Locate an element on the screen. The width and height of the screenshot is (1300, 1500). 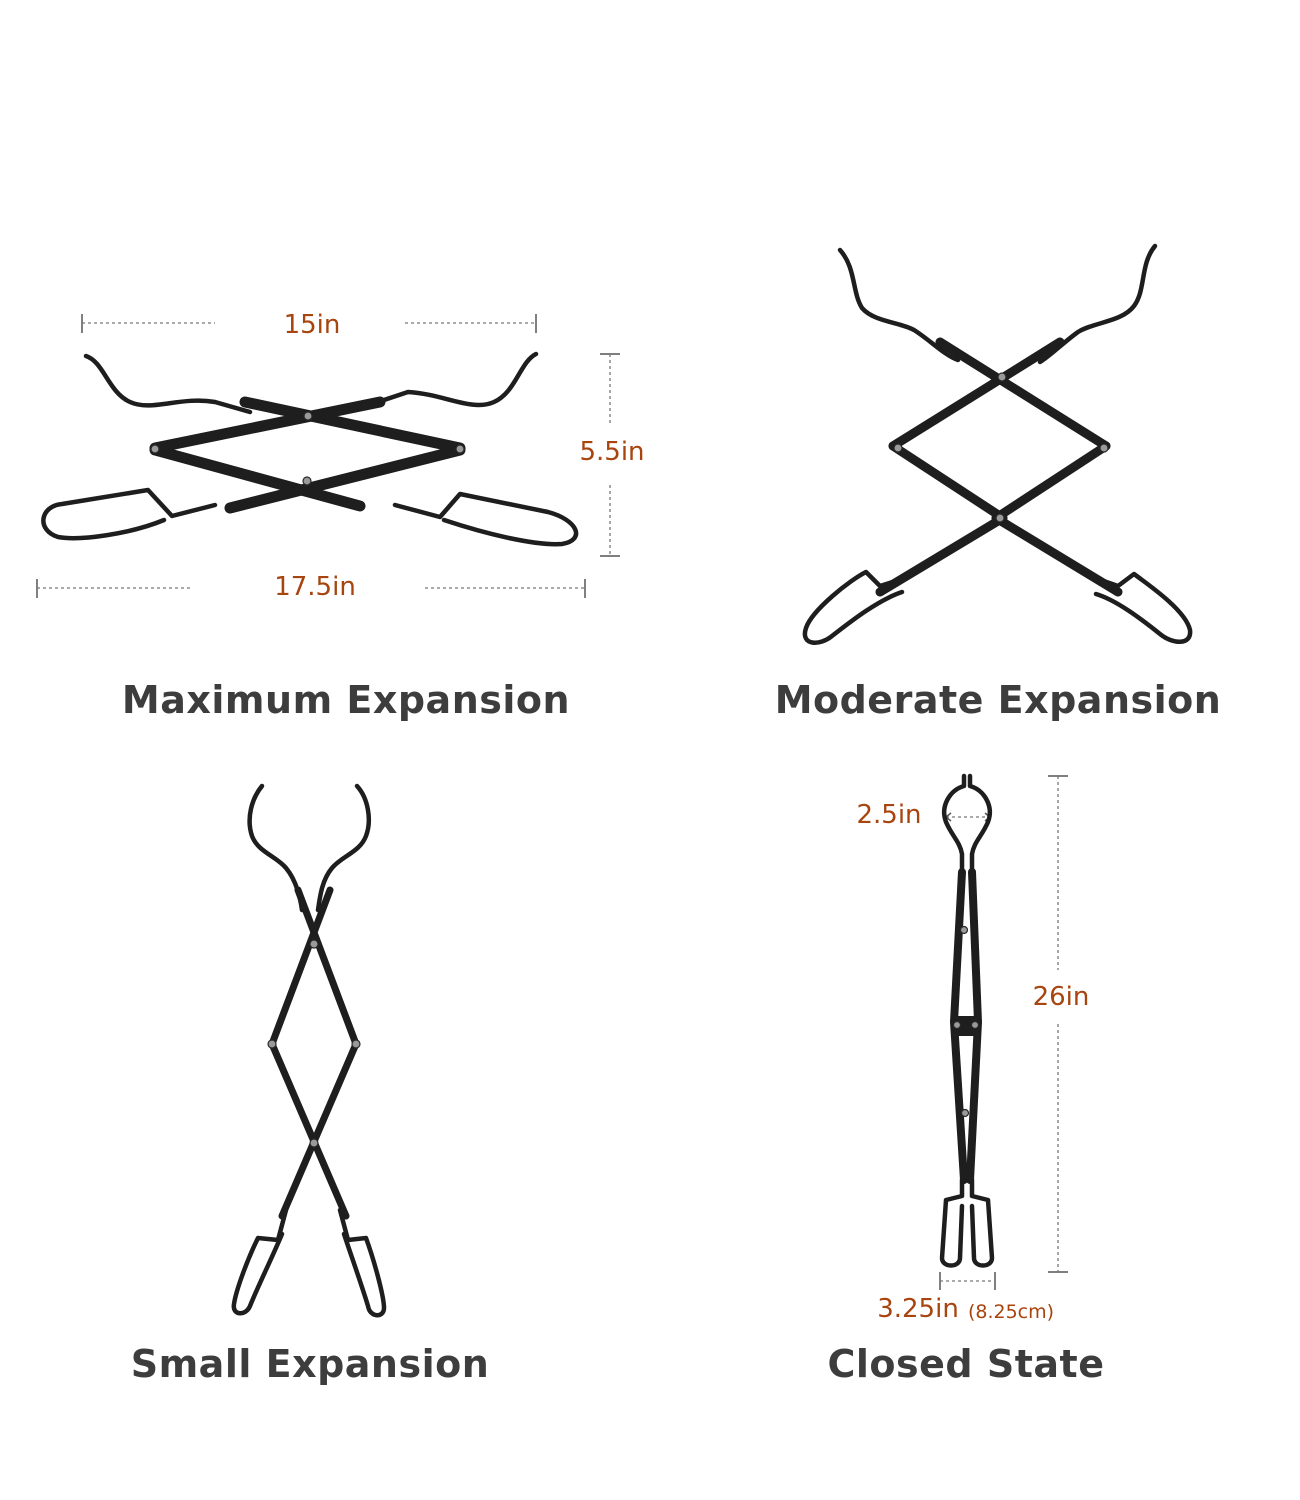
closed-state-panel: 2.5in 26in 3.25in (8.25cm) is located at coordinates (966, 1079).